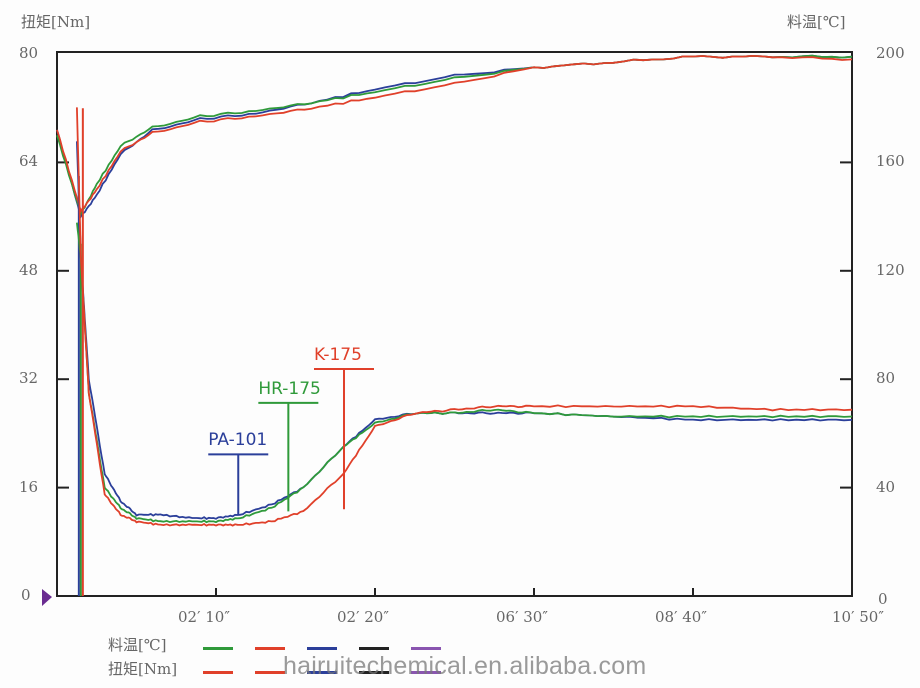  I want to click on right-axis-title: 料温[℃], so click(816, 22).